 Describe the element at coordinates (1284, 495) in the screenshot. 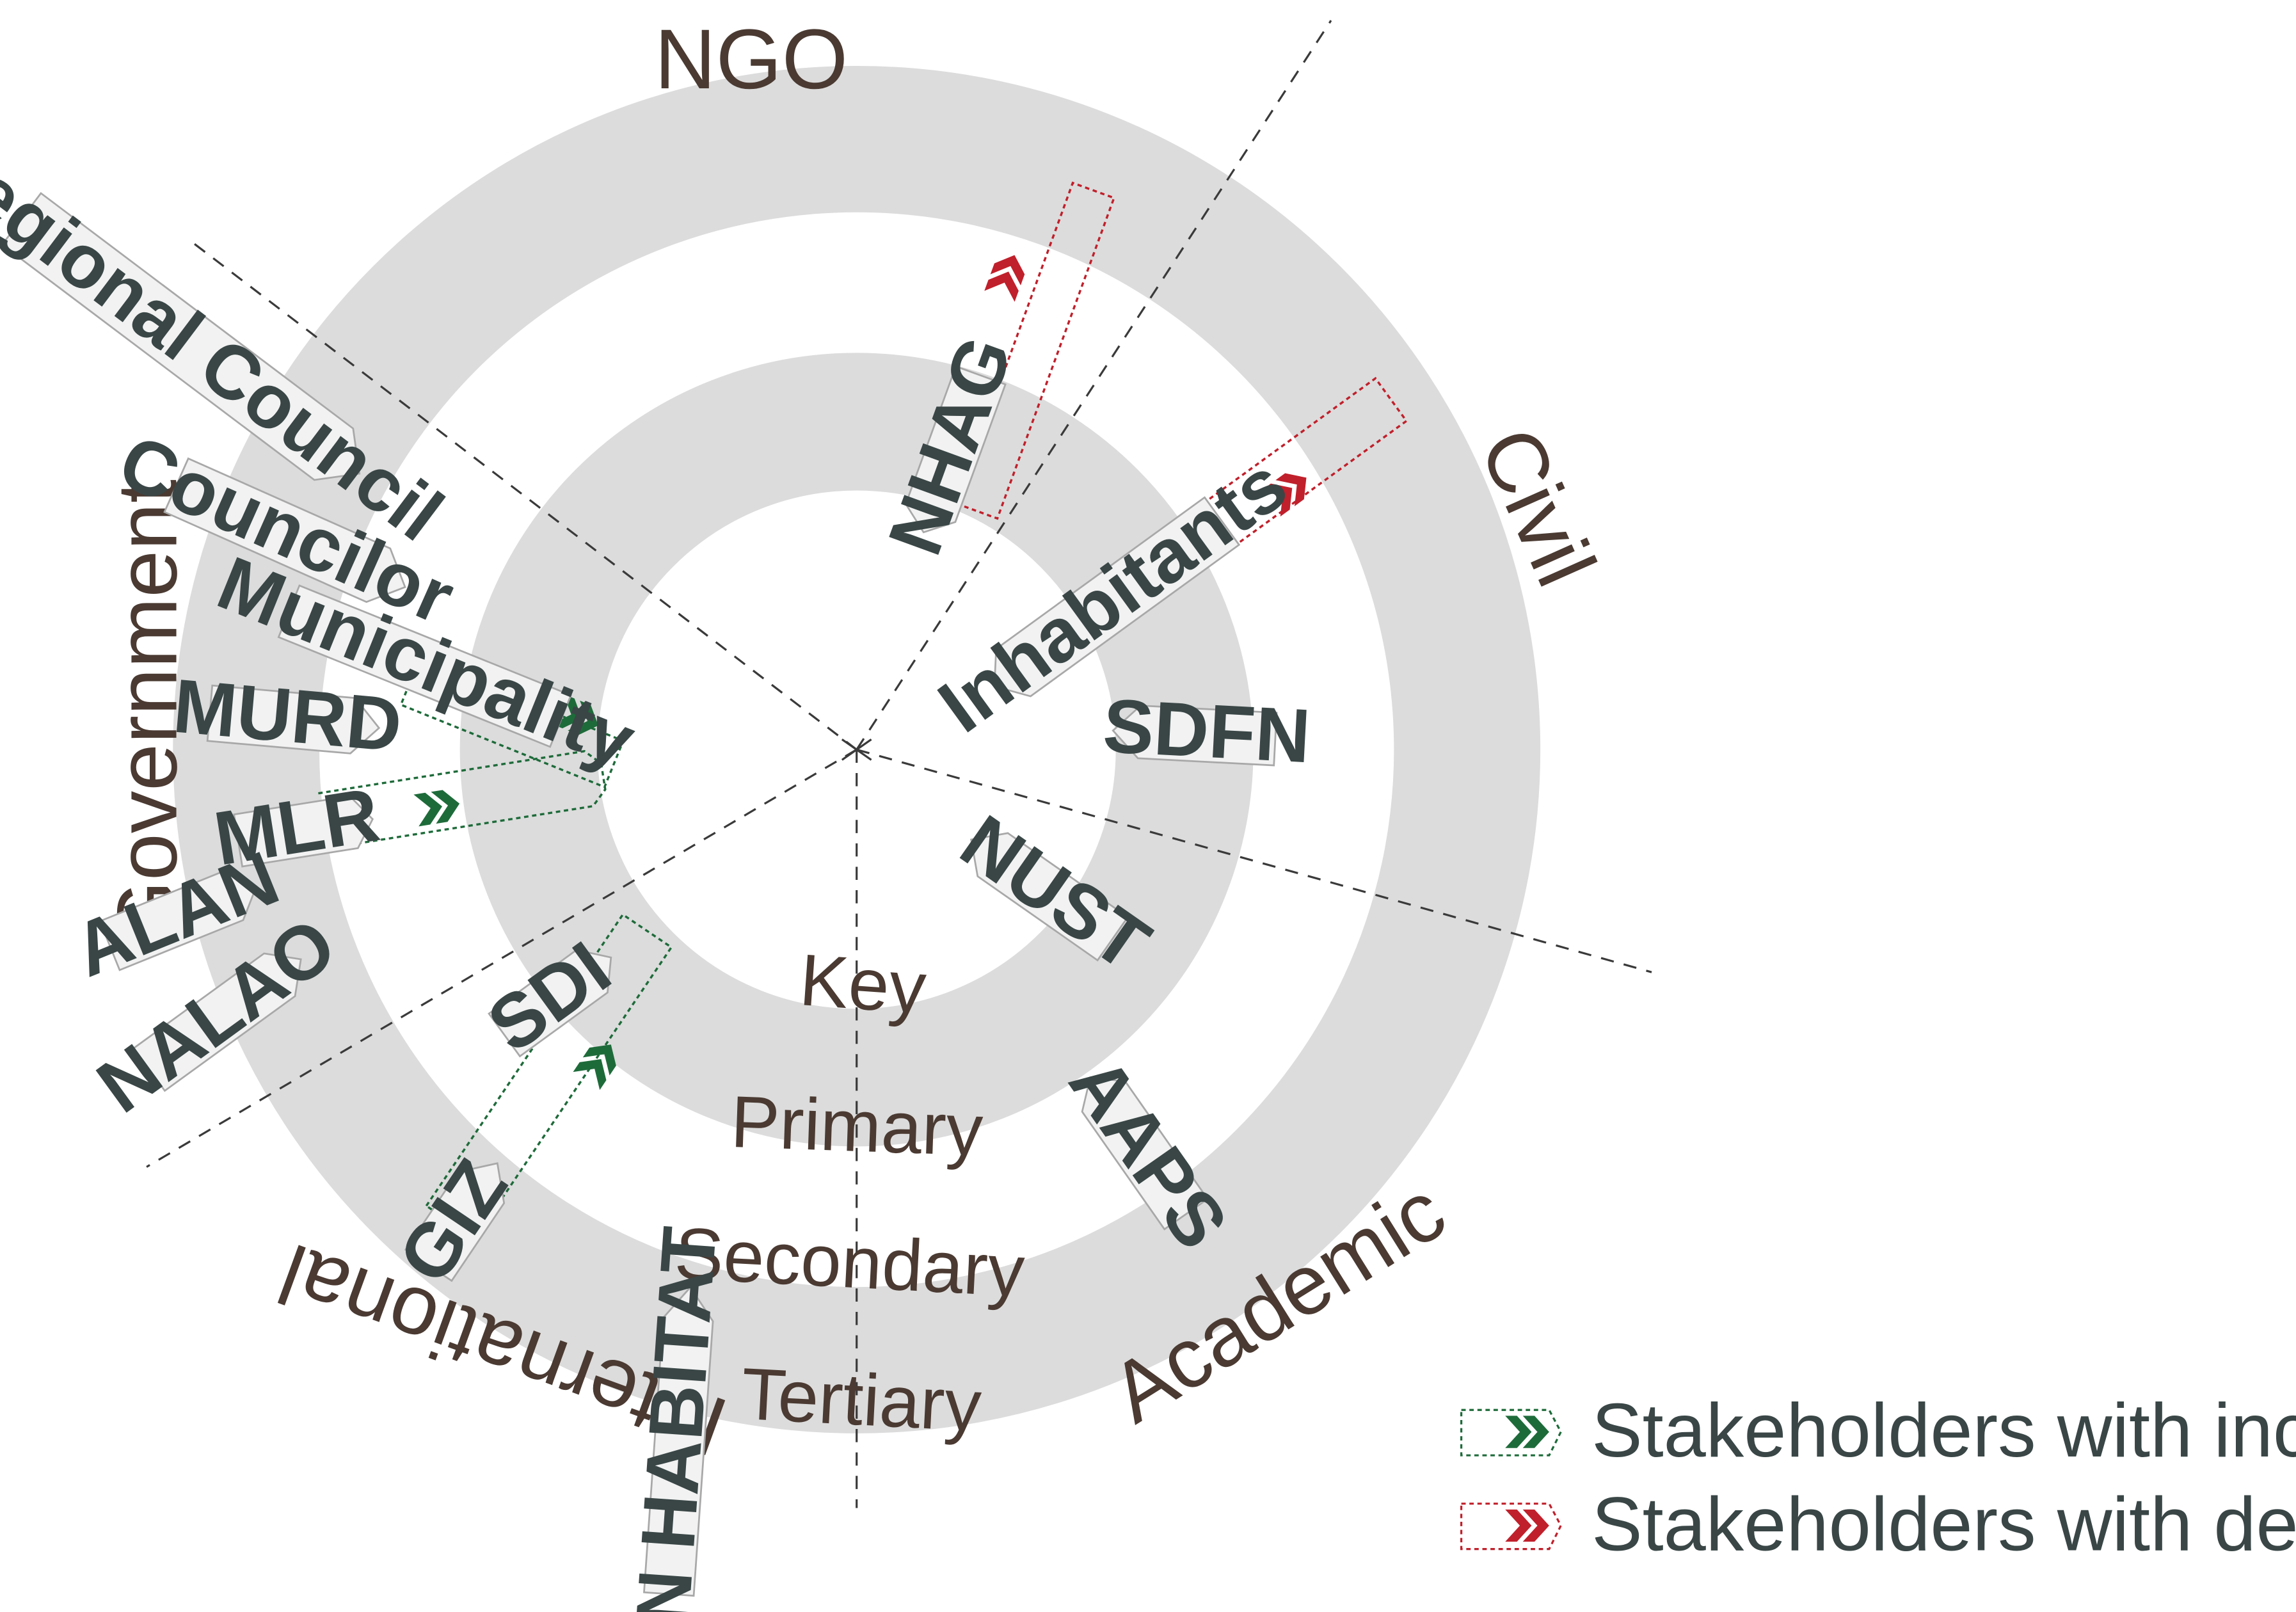

I see `inhabitants-trend-chevron-icon` at that location.